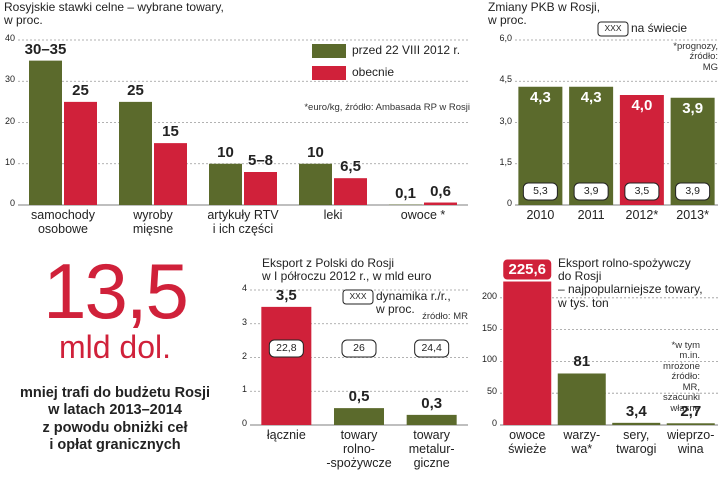 This screenshot has width=720, height=477. What do you see at coordinates (431, 347) in the screenshot?
I see `secondary-label: 24,4` at bounding box center [431, 347].